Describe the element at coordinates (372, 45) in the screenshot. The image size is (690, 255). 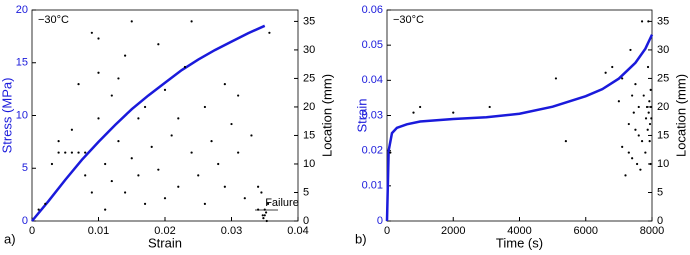
I see `y-tick-label: 0.05` at that location.